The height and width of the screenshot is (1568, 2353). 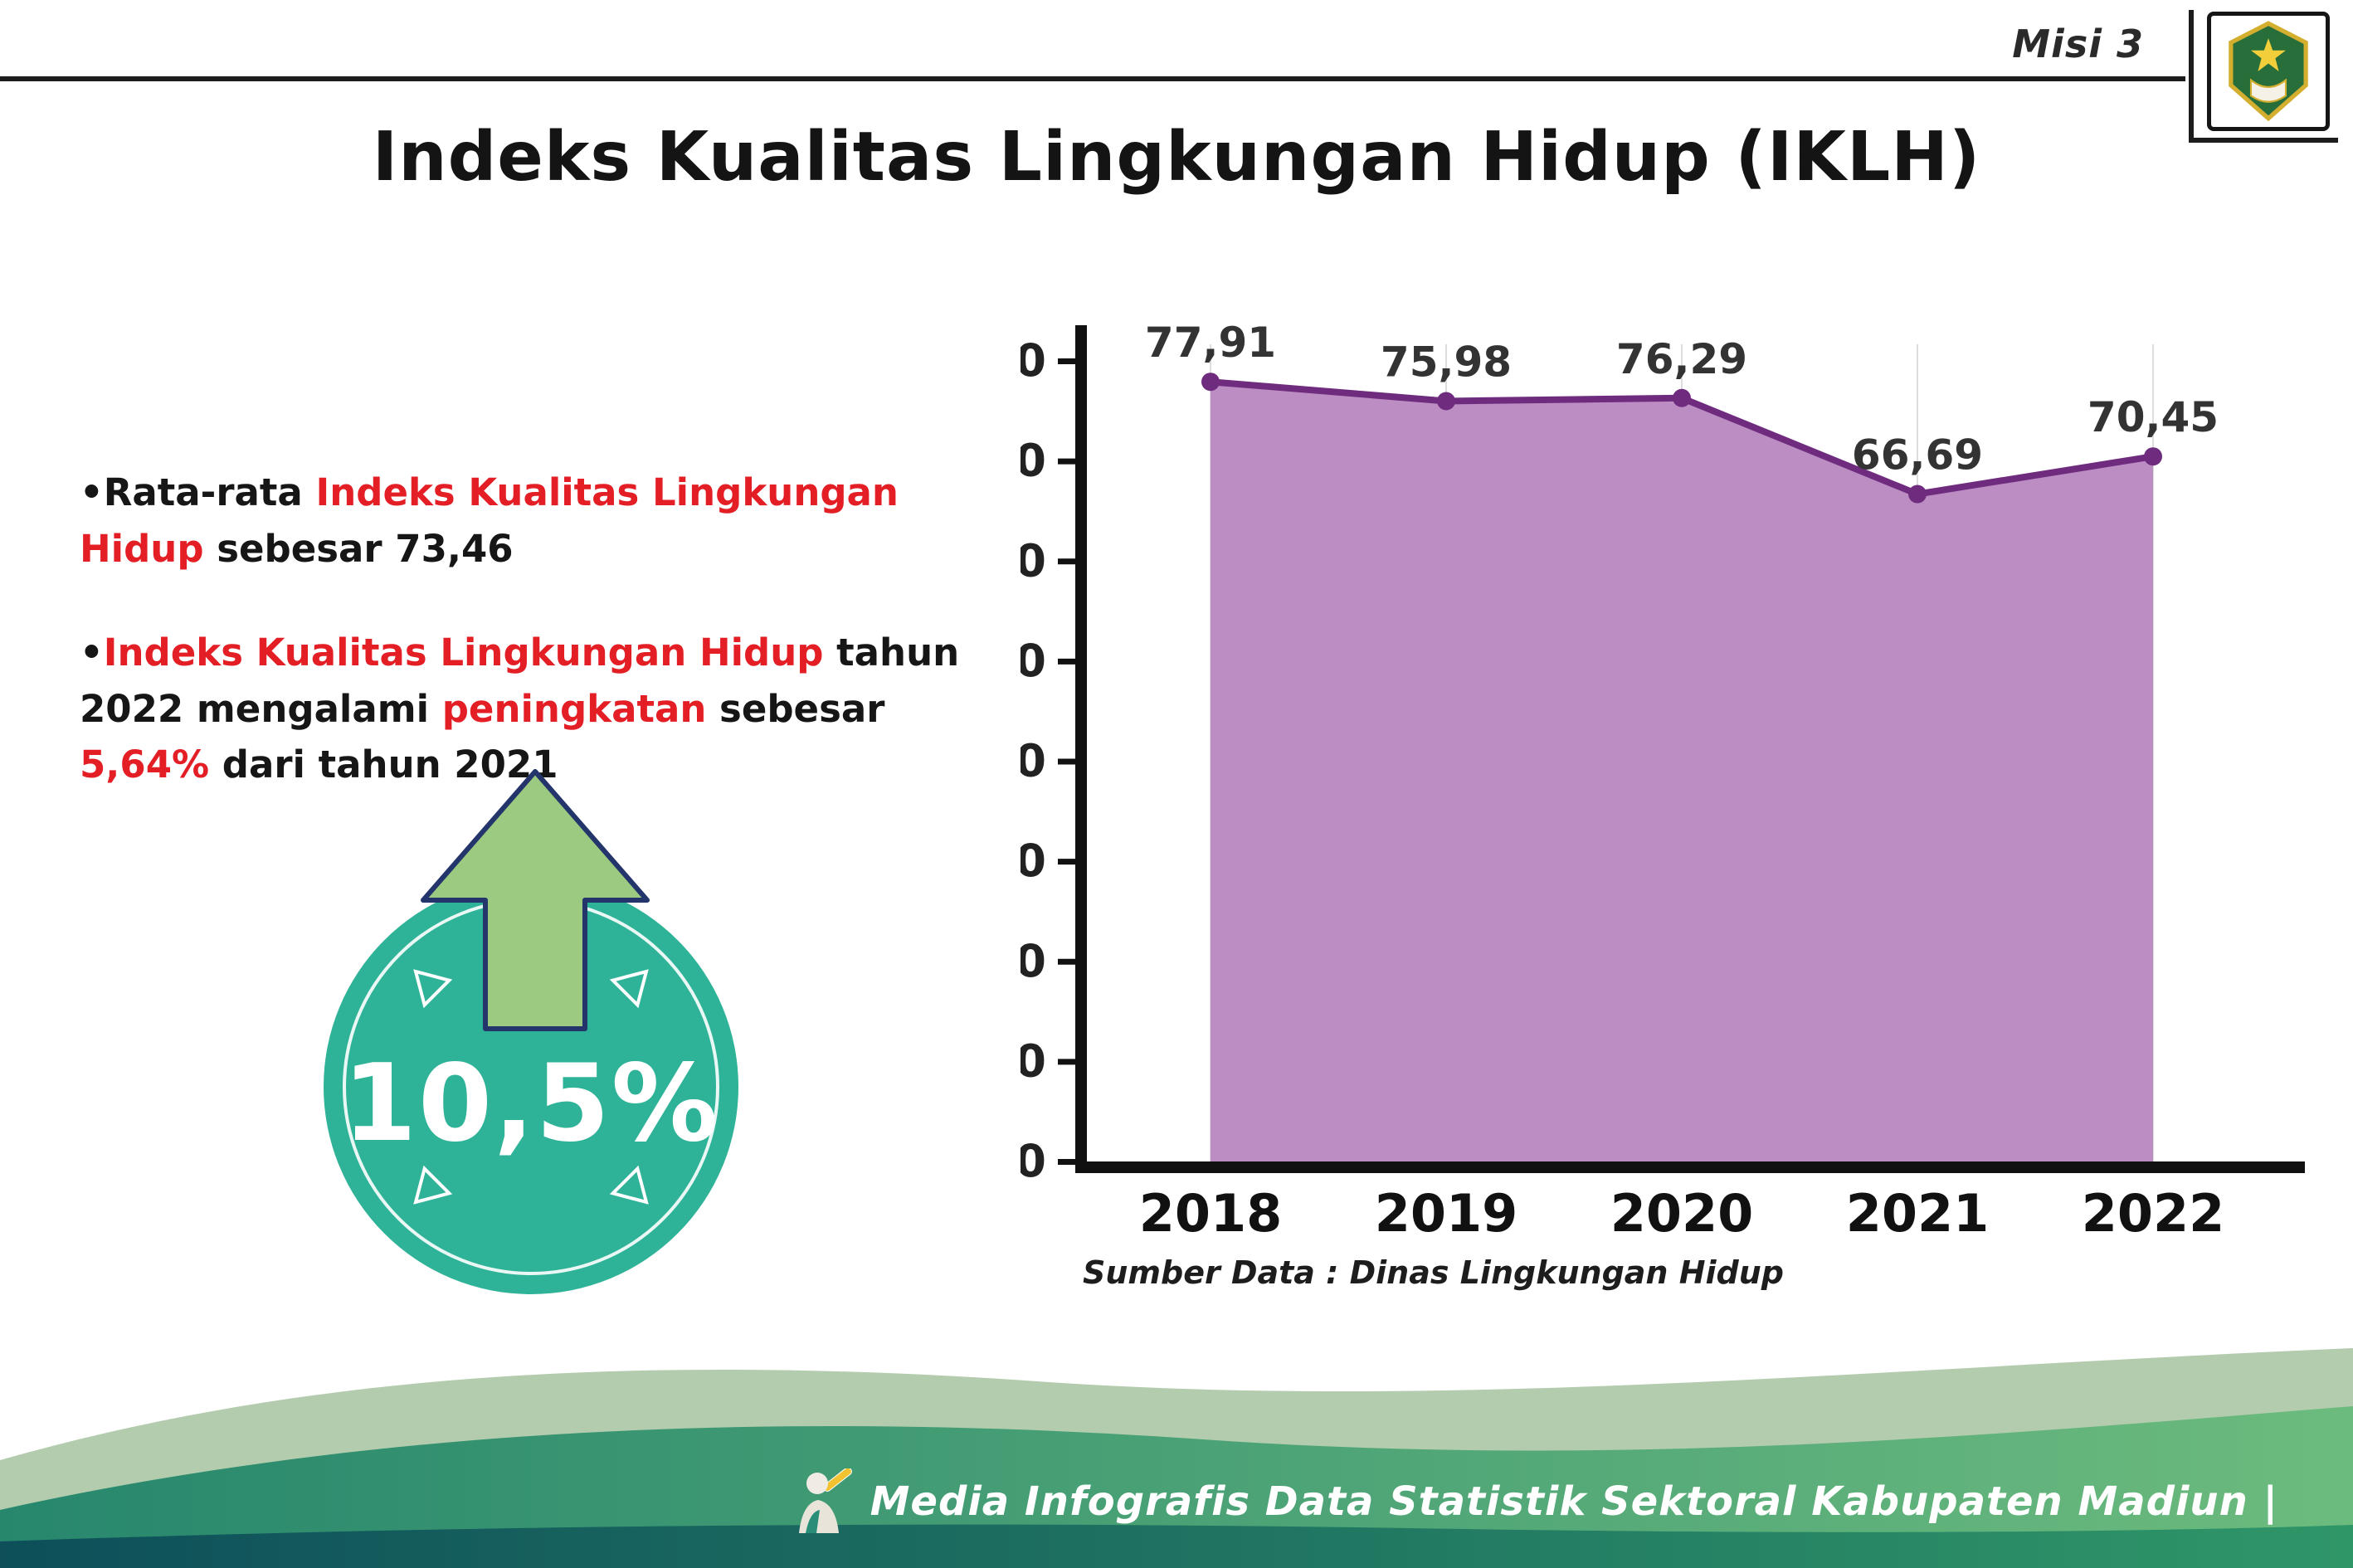 What do you see at coordinates (1682, 1213) in the screenshot?
I see `svg-text: 2020` at bounding box center [1682, 1213].